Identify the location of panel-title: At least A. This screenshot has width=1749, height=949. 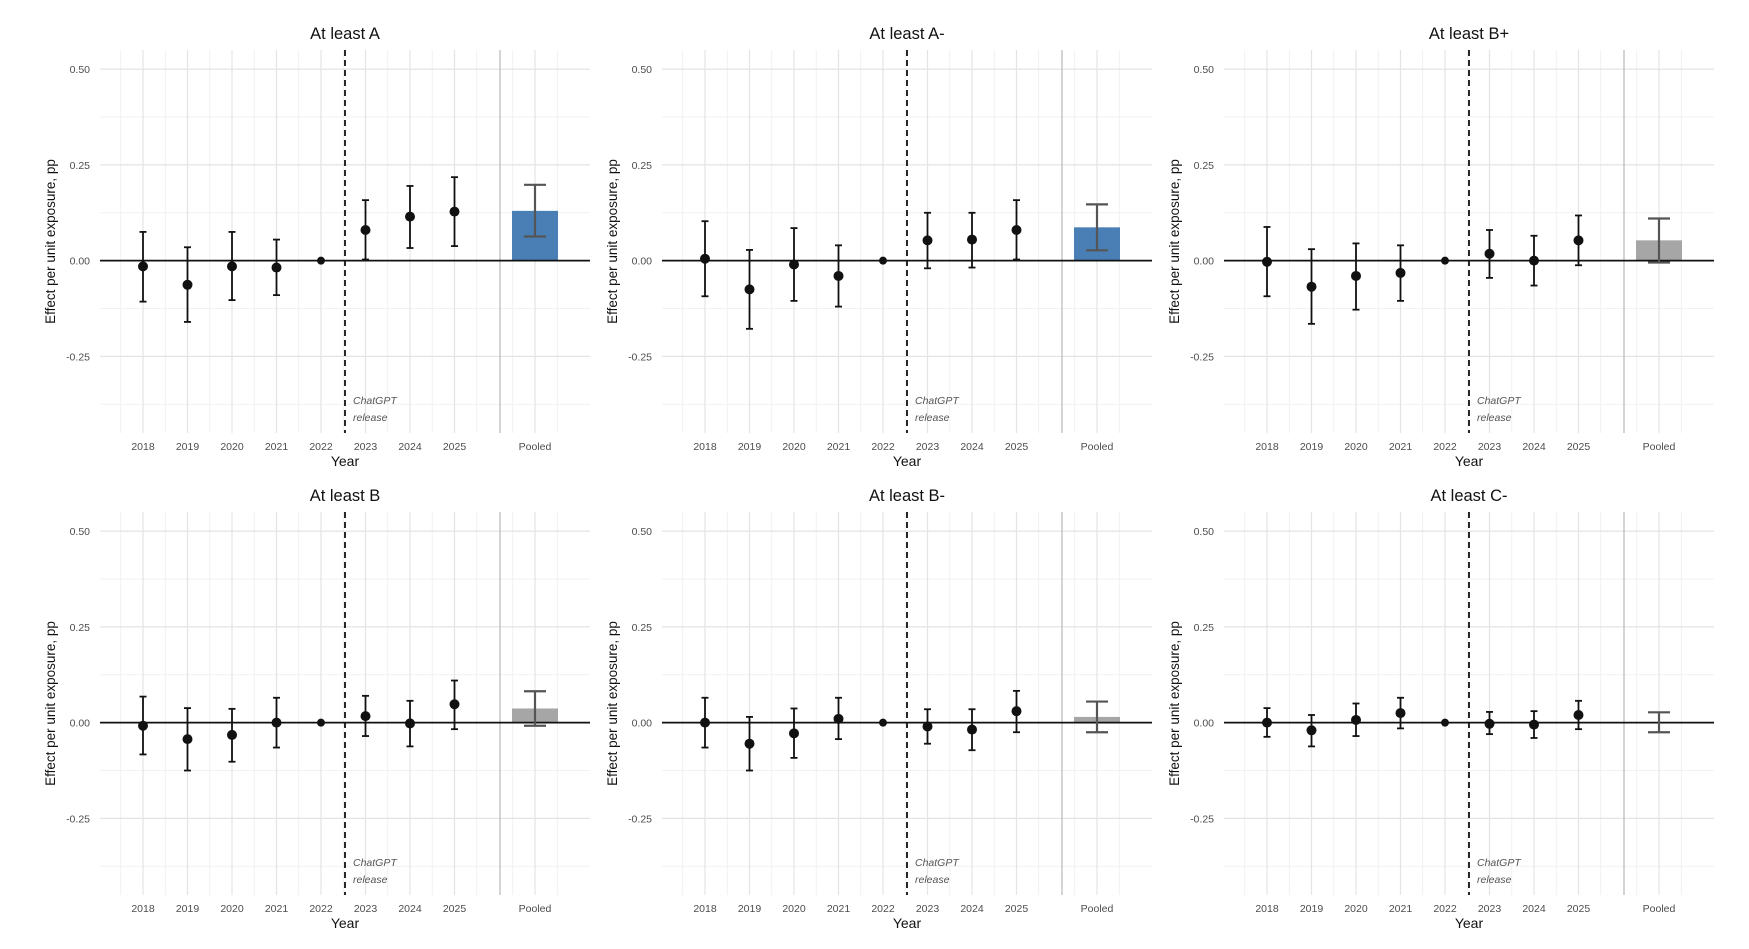
(345, 34).